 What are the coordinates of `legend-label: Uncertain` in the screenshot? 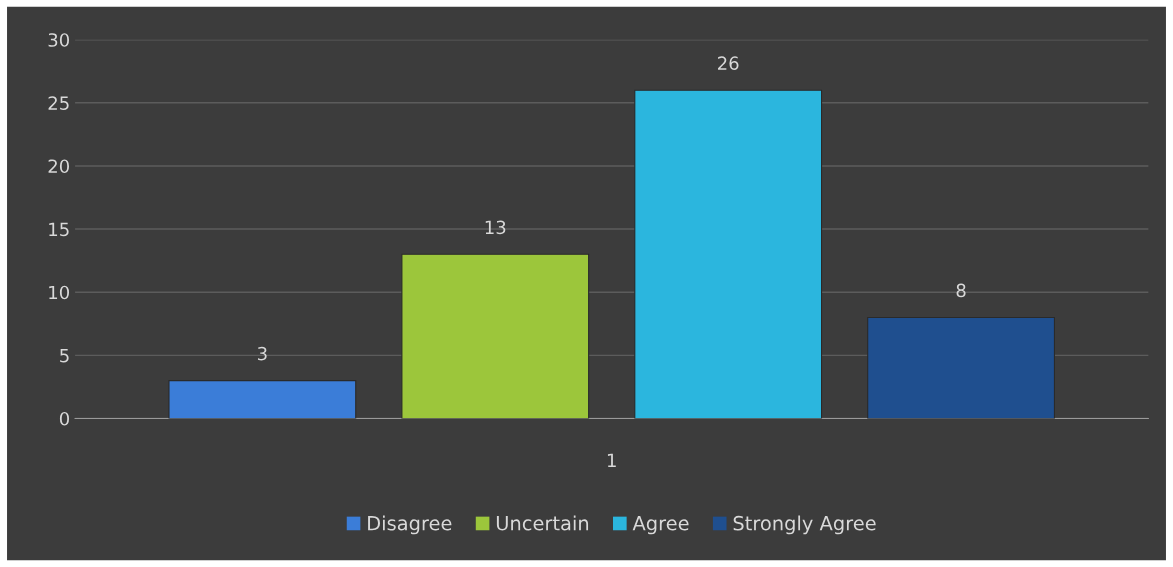 It's located at (542, 523).